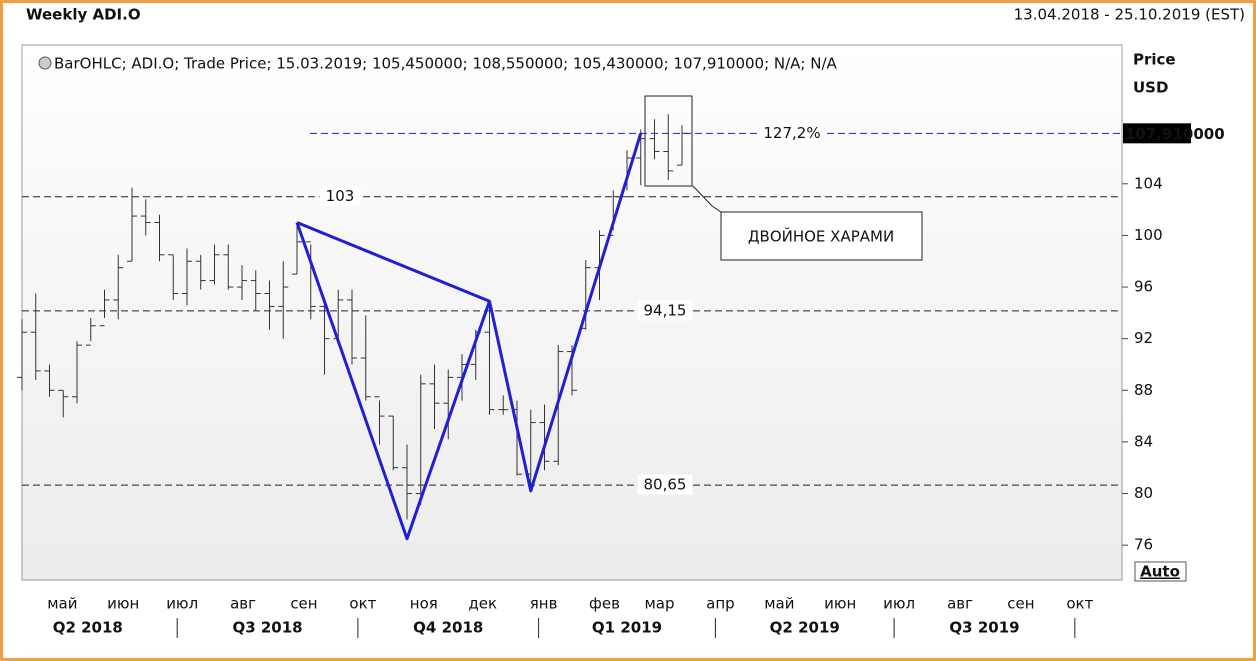 The width and height of the screenshot is (1256, 661). I want to click on y-tick-label: 100, so click(1148, 235).